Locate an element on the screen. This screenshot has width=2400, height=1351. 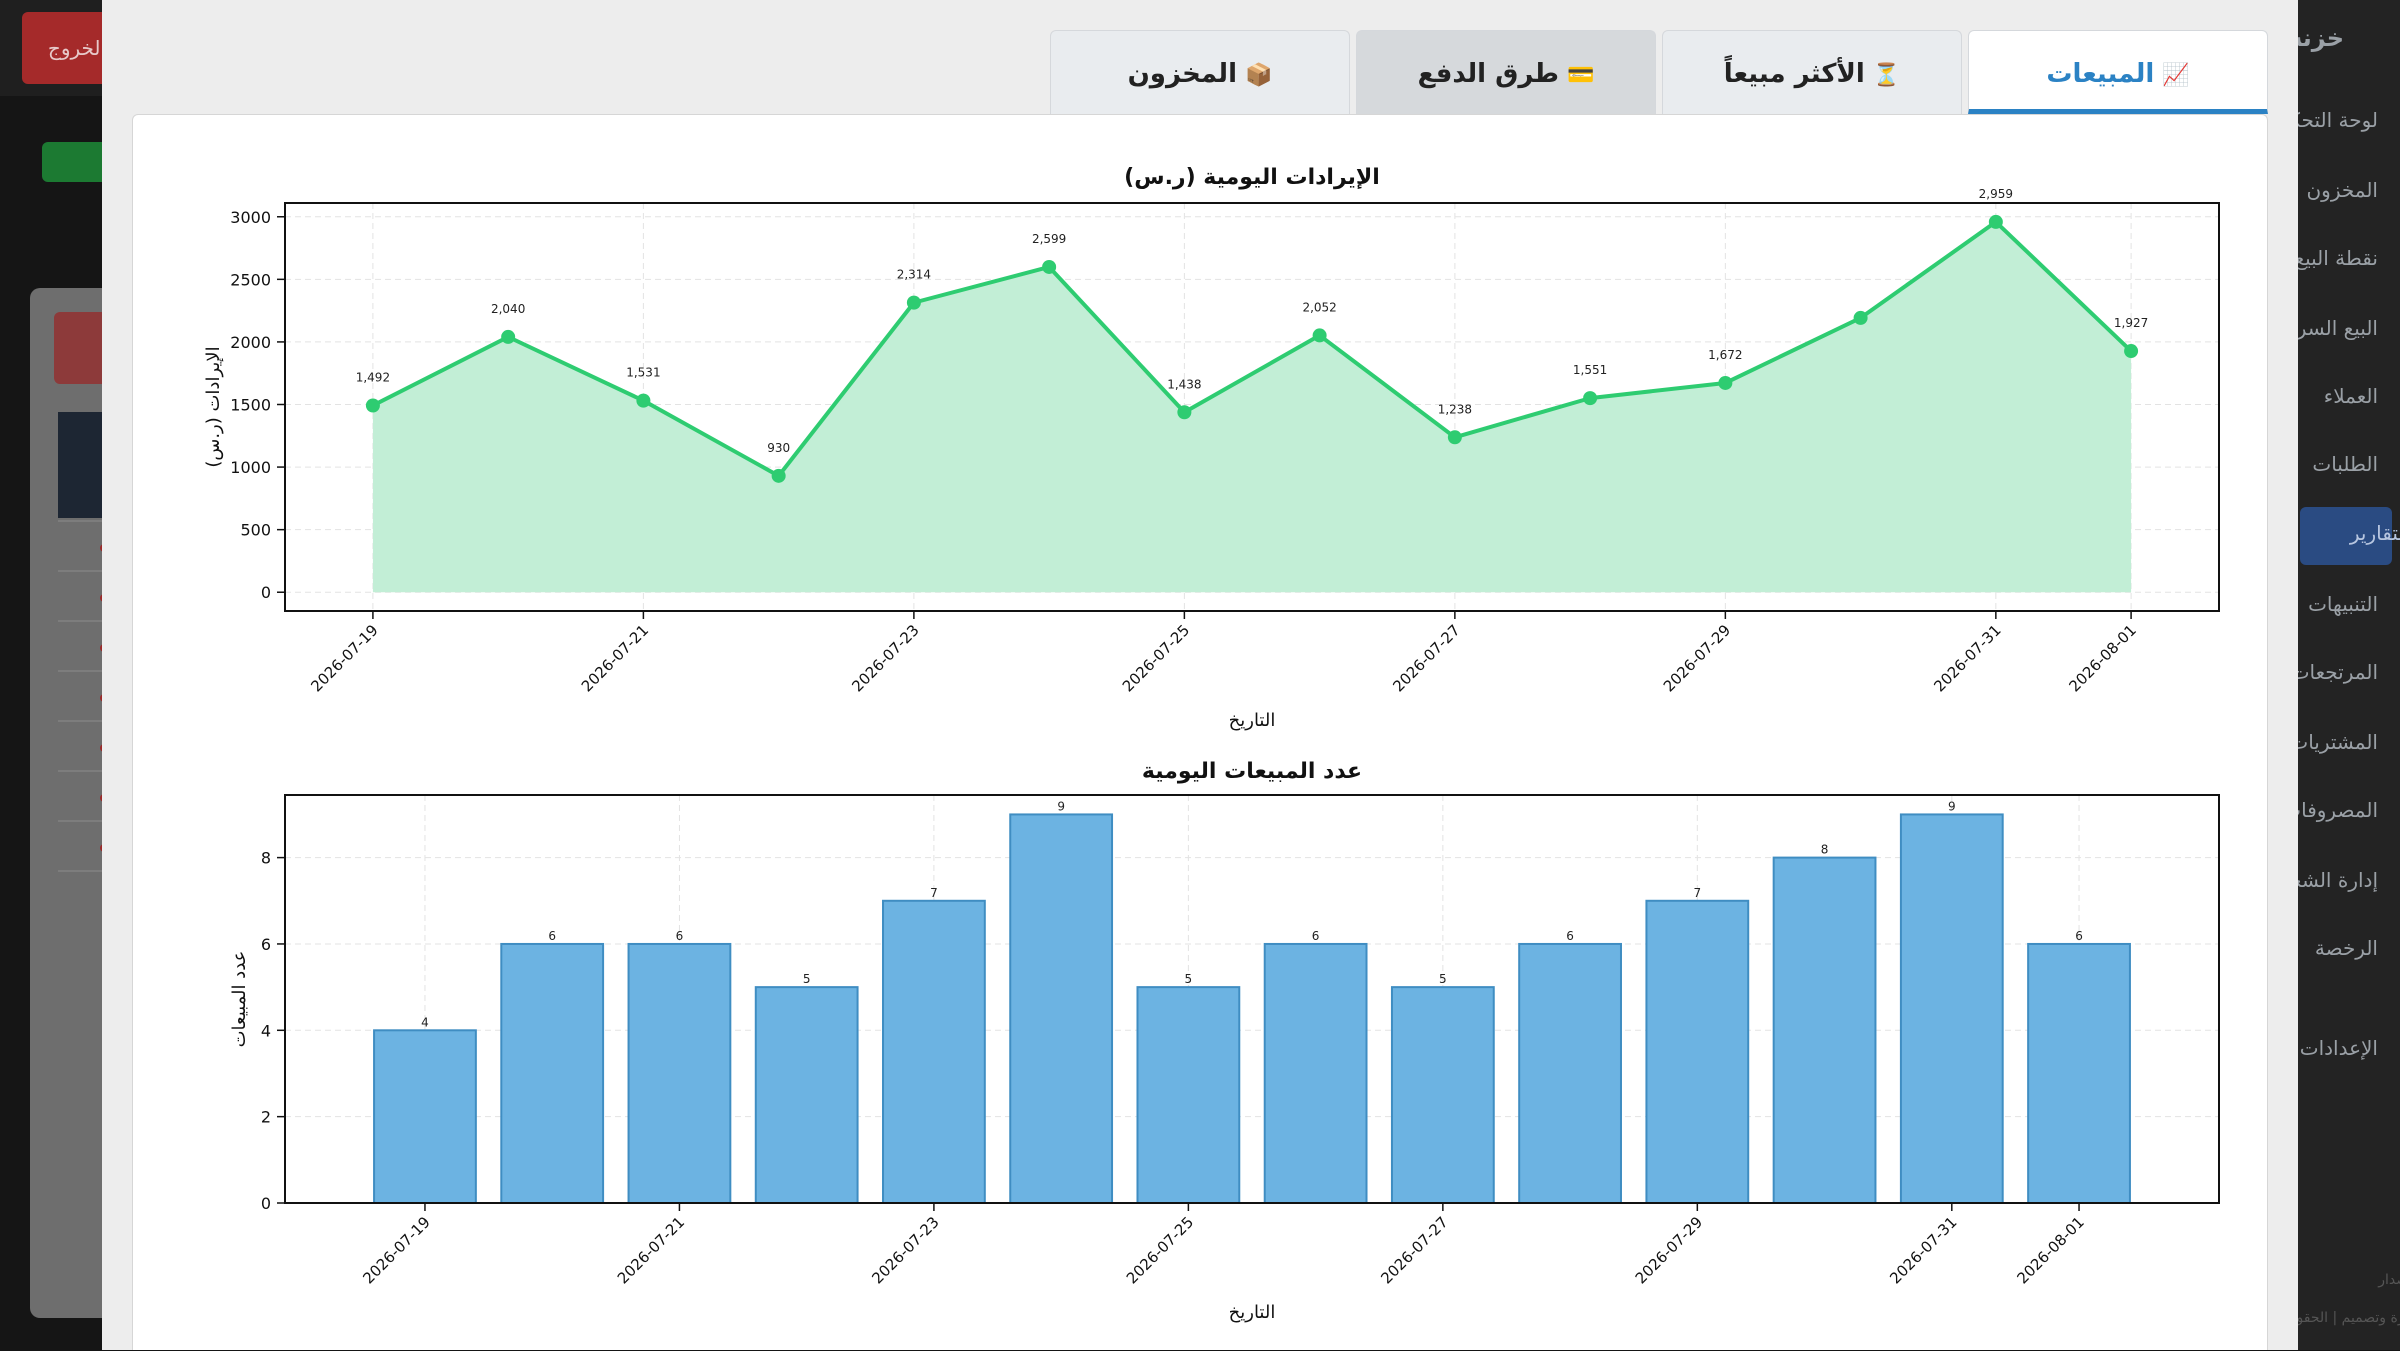
y-tick-label: 2500 is located at coordinates (250, 279).